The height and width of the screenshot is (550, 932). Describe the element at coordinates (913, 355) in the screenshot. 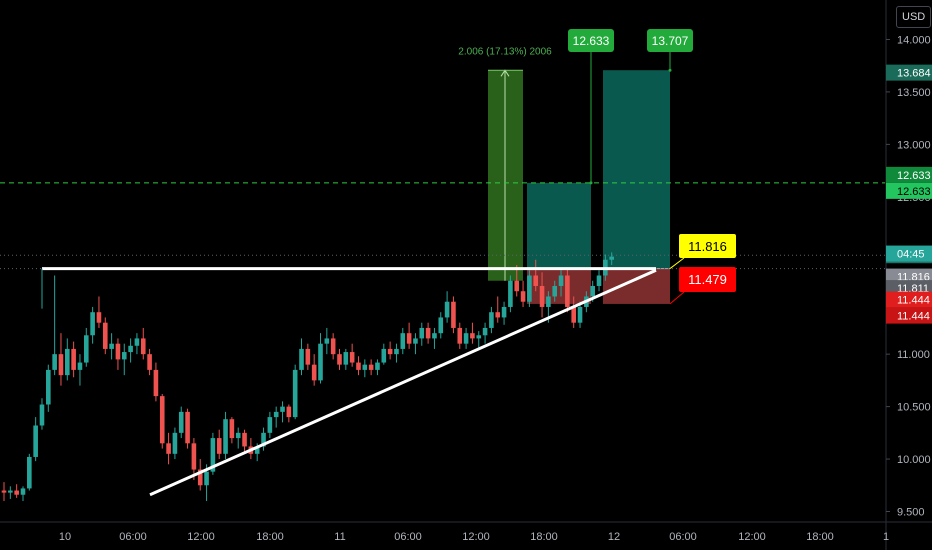

I see `y-tick-label: 11.000` at that location.